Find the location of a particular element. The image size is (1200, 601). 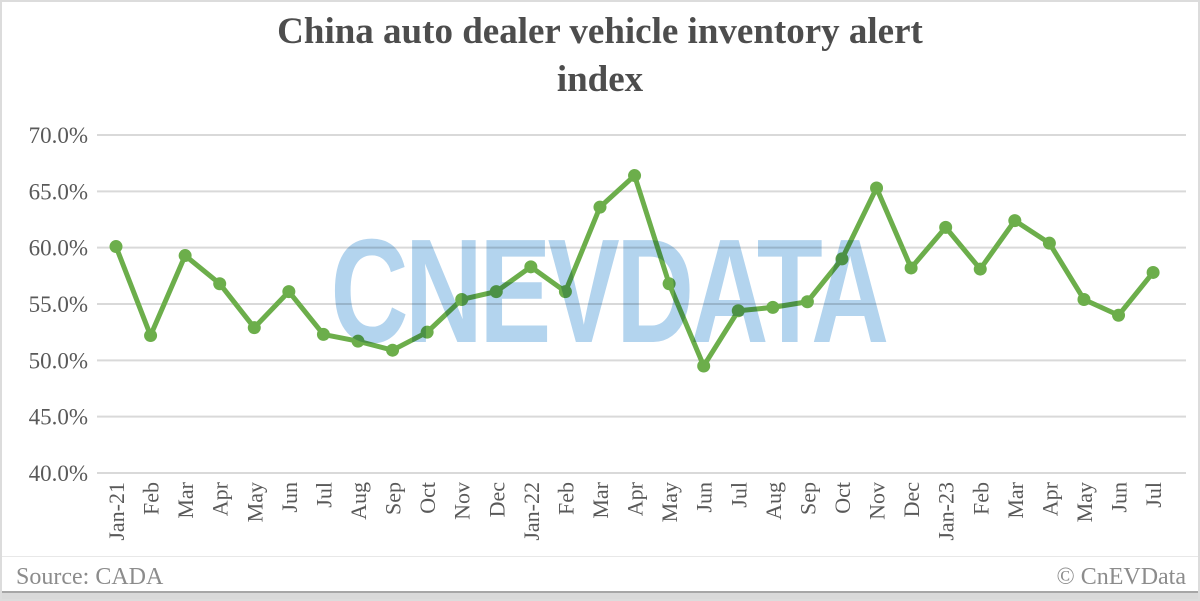

page-title-line-2: index is located at coordinates (600, 79).